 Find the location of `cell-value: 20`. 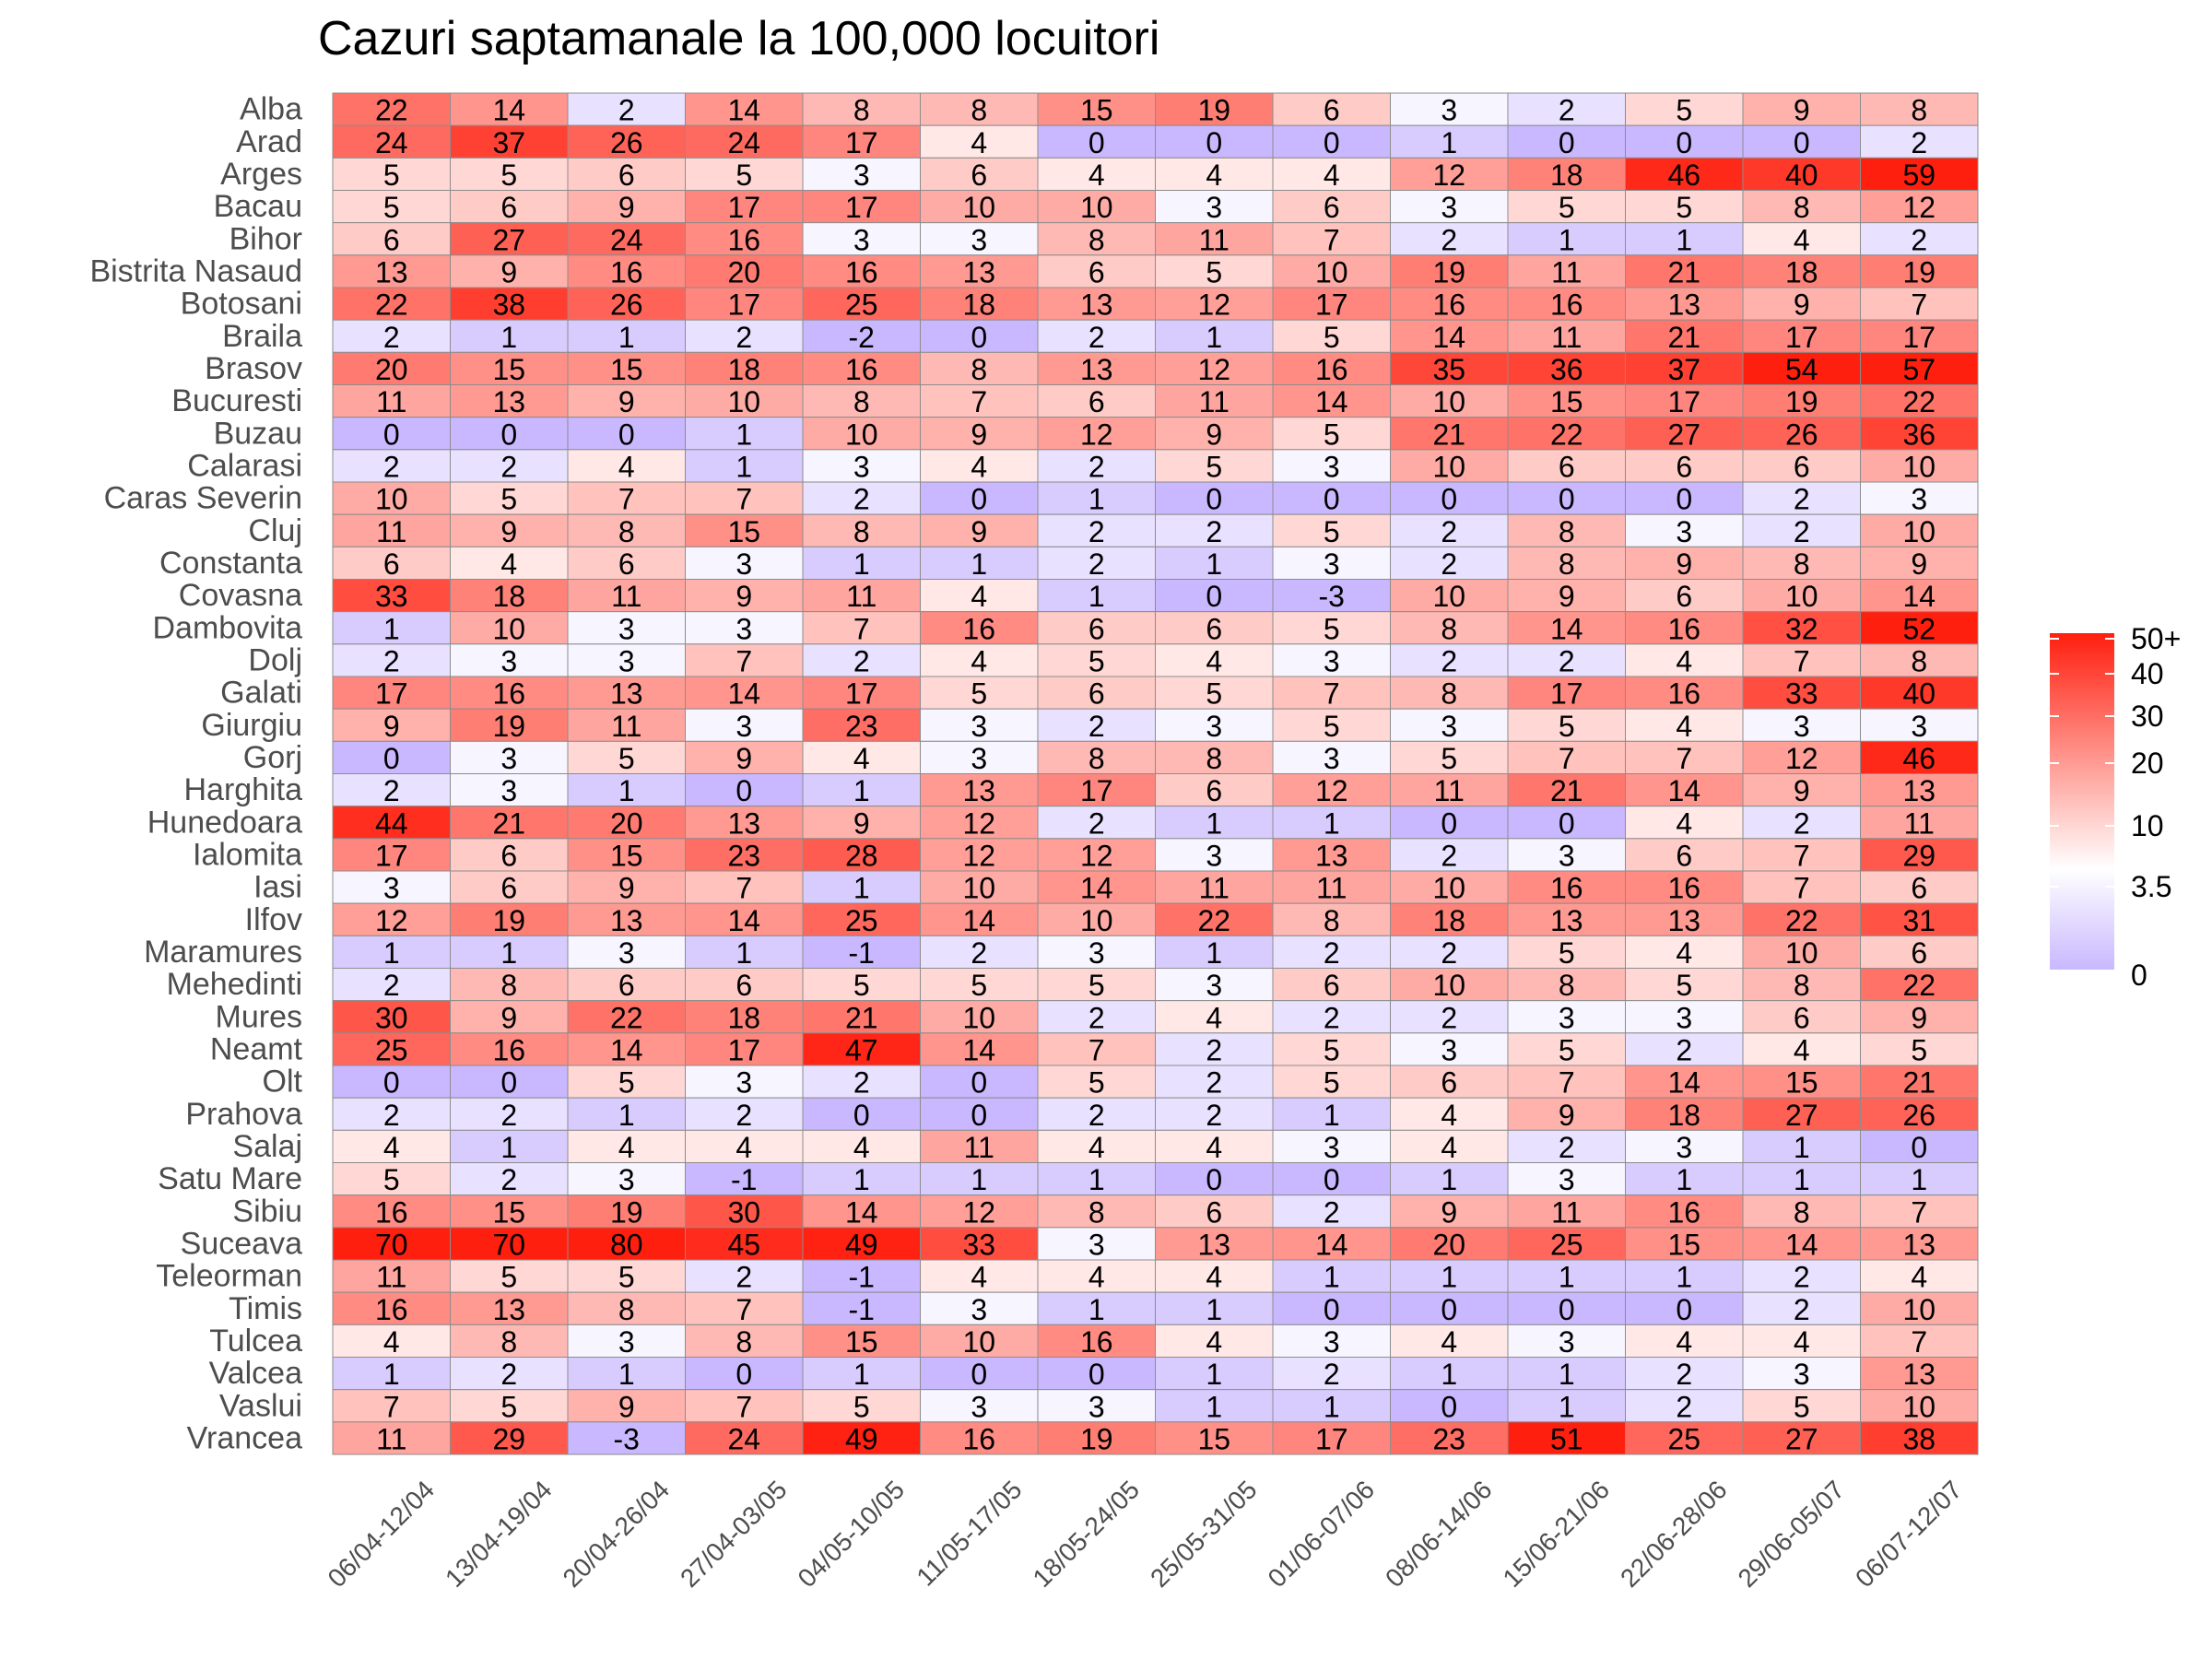

cell-value: 20 is located at coordinates (1448, 1244).